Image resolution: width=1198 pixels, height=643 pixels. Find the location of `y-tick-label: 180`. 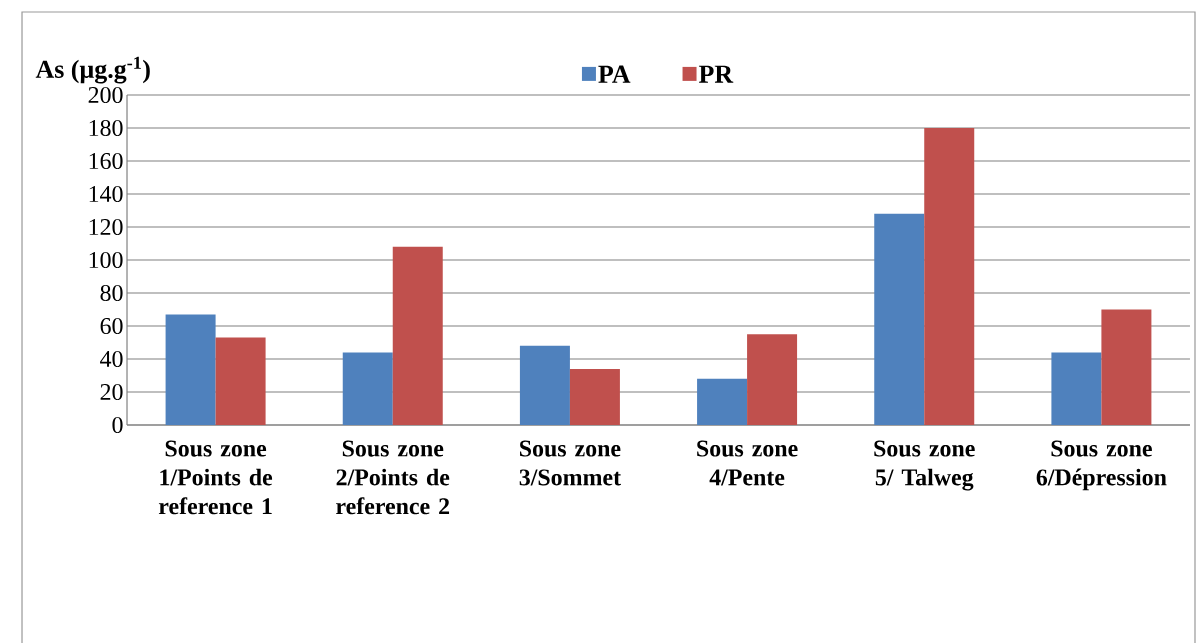

y-tick-label: 180 is located at coordinates (106, 128).